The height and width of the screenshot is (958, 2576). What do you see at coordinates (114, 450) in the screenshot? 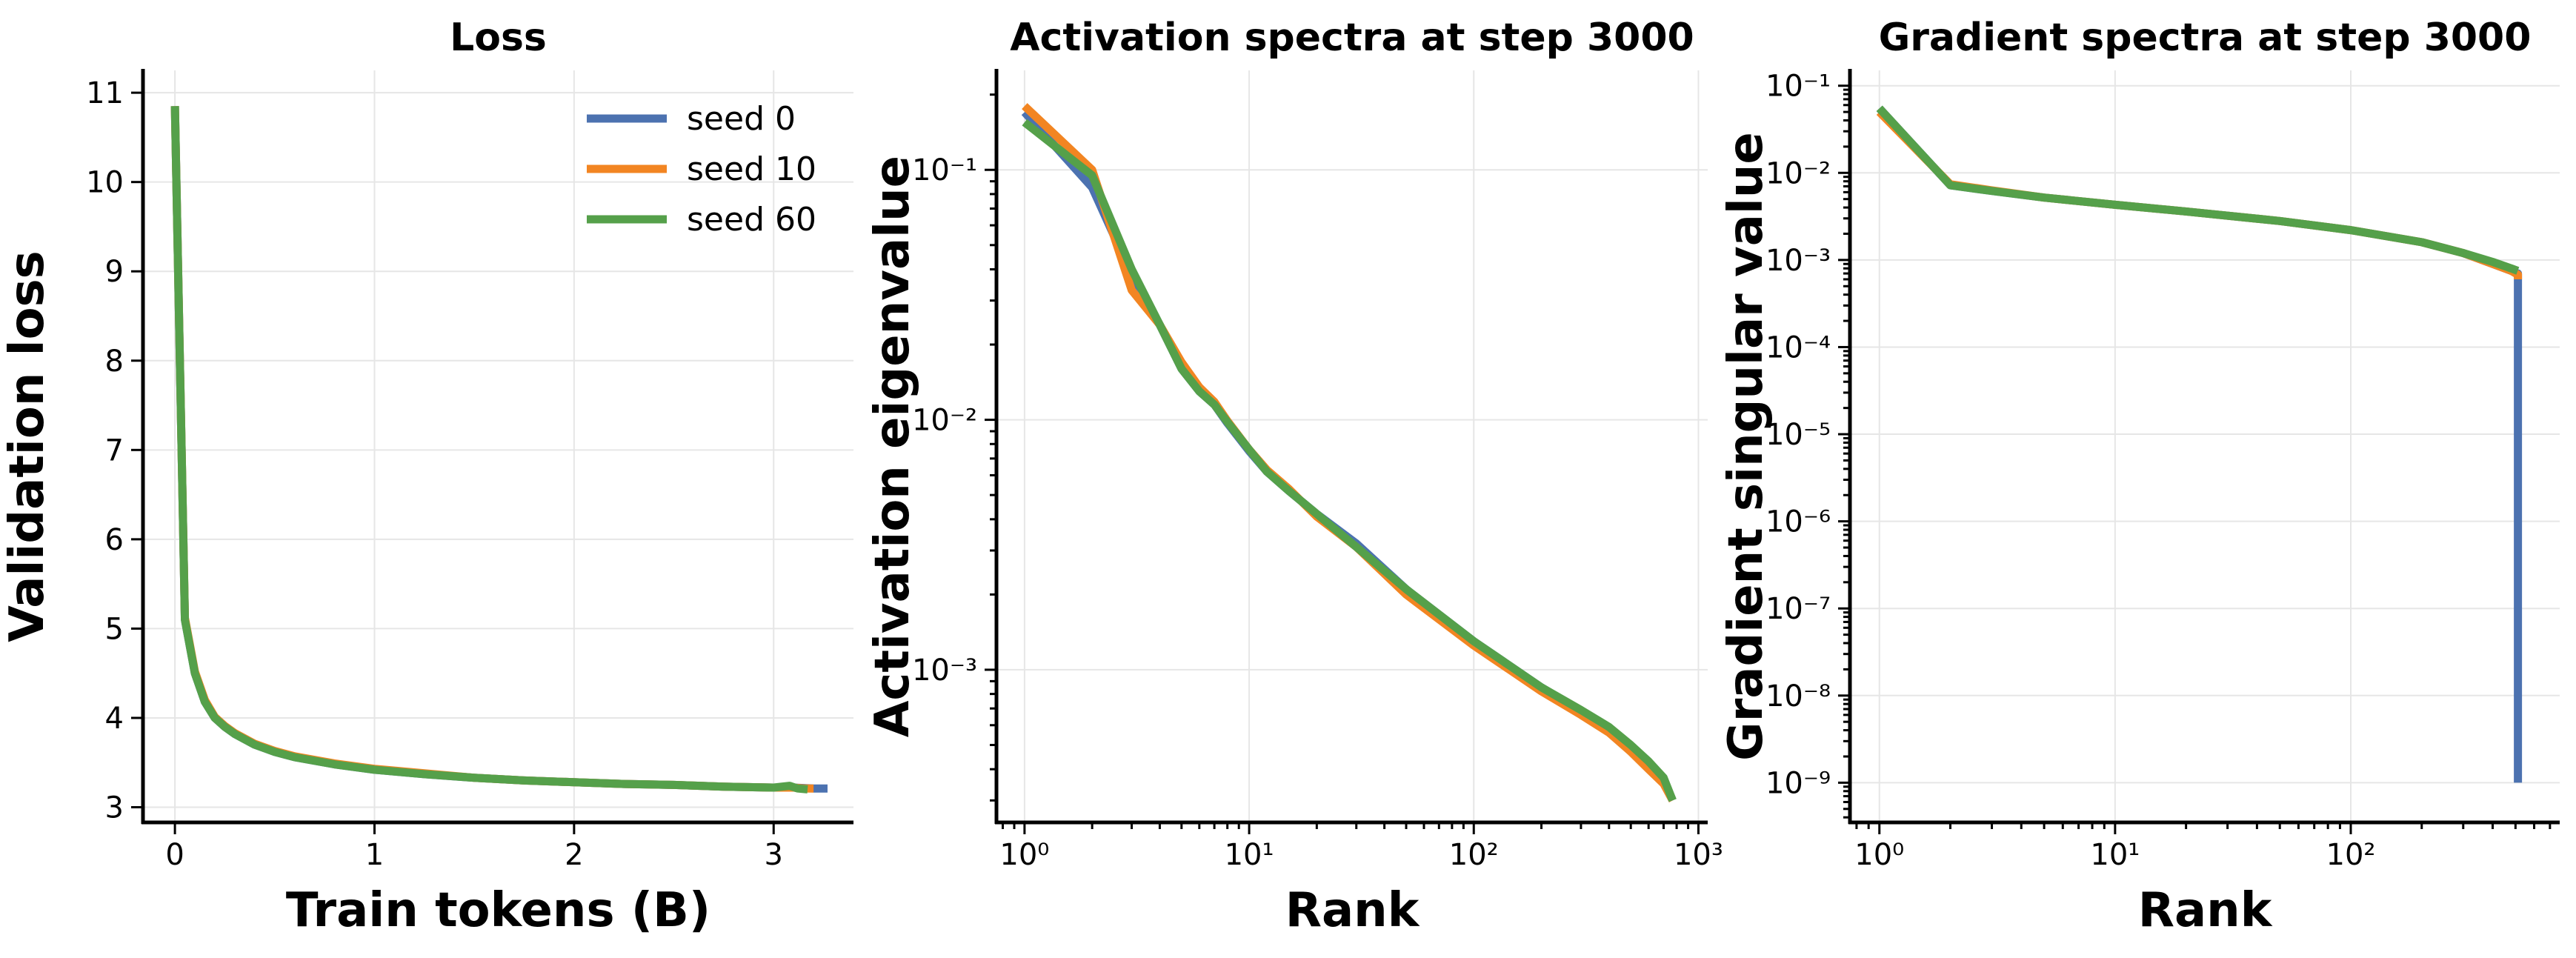
I see `y-tick-label: 7` at bounding box center [114, 450].